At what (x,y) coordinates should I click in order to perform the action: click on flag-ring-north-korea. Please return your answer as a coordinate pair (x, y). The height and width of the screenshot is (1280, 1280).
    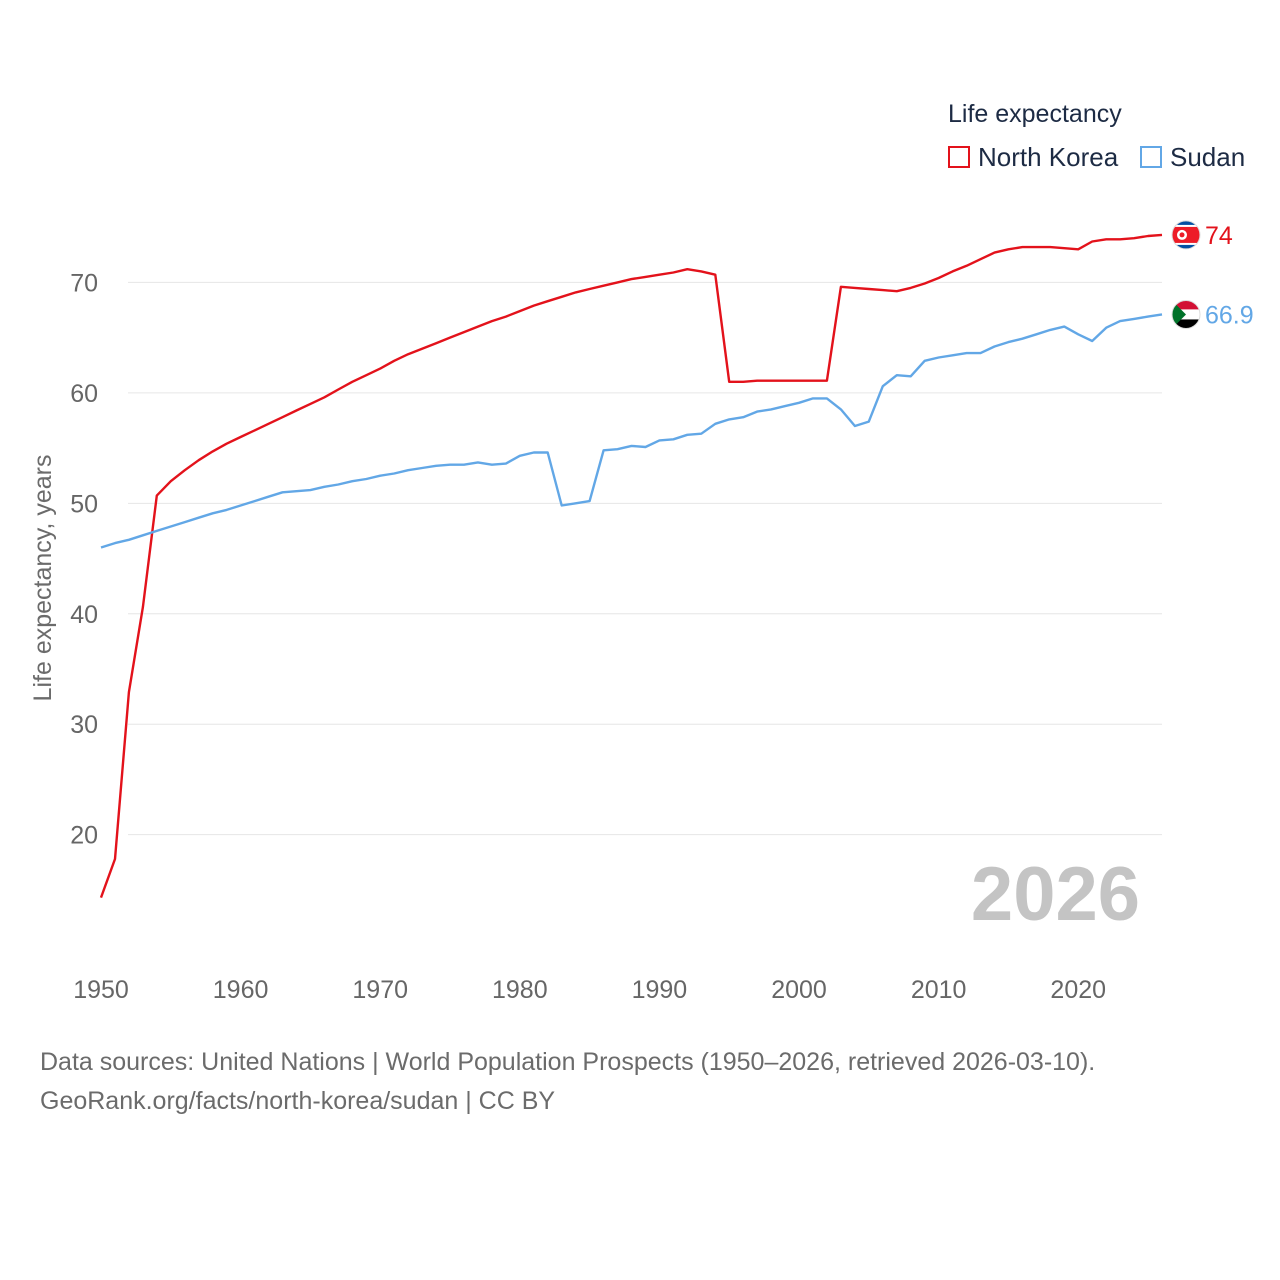
    Looking at the image, I should click on (1186, 235).